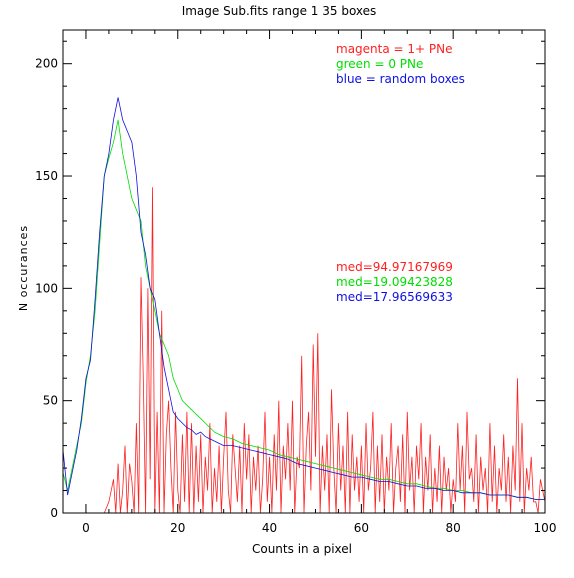 Image resolution: width=574 pixels, height=578 pixels. What do you see at coordinates (177, 528) in the screenshot?
I see `x-tick-label: 20` at bounding box center [177, 528].